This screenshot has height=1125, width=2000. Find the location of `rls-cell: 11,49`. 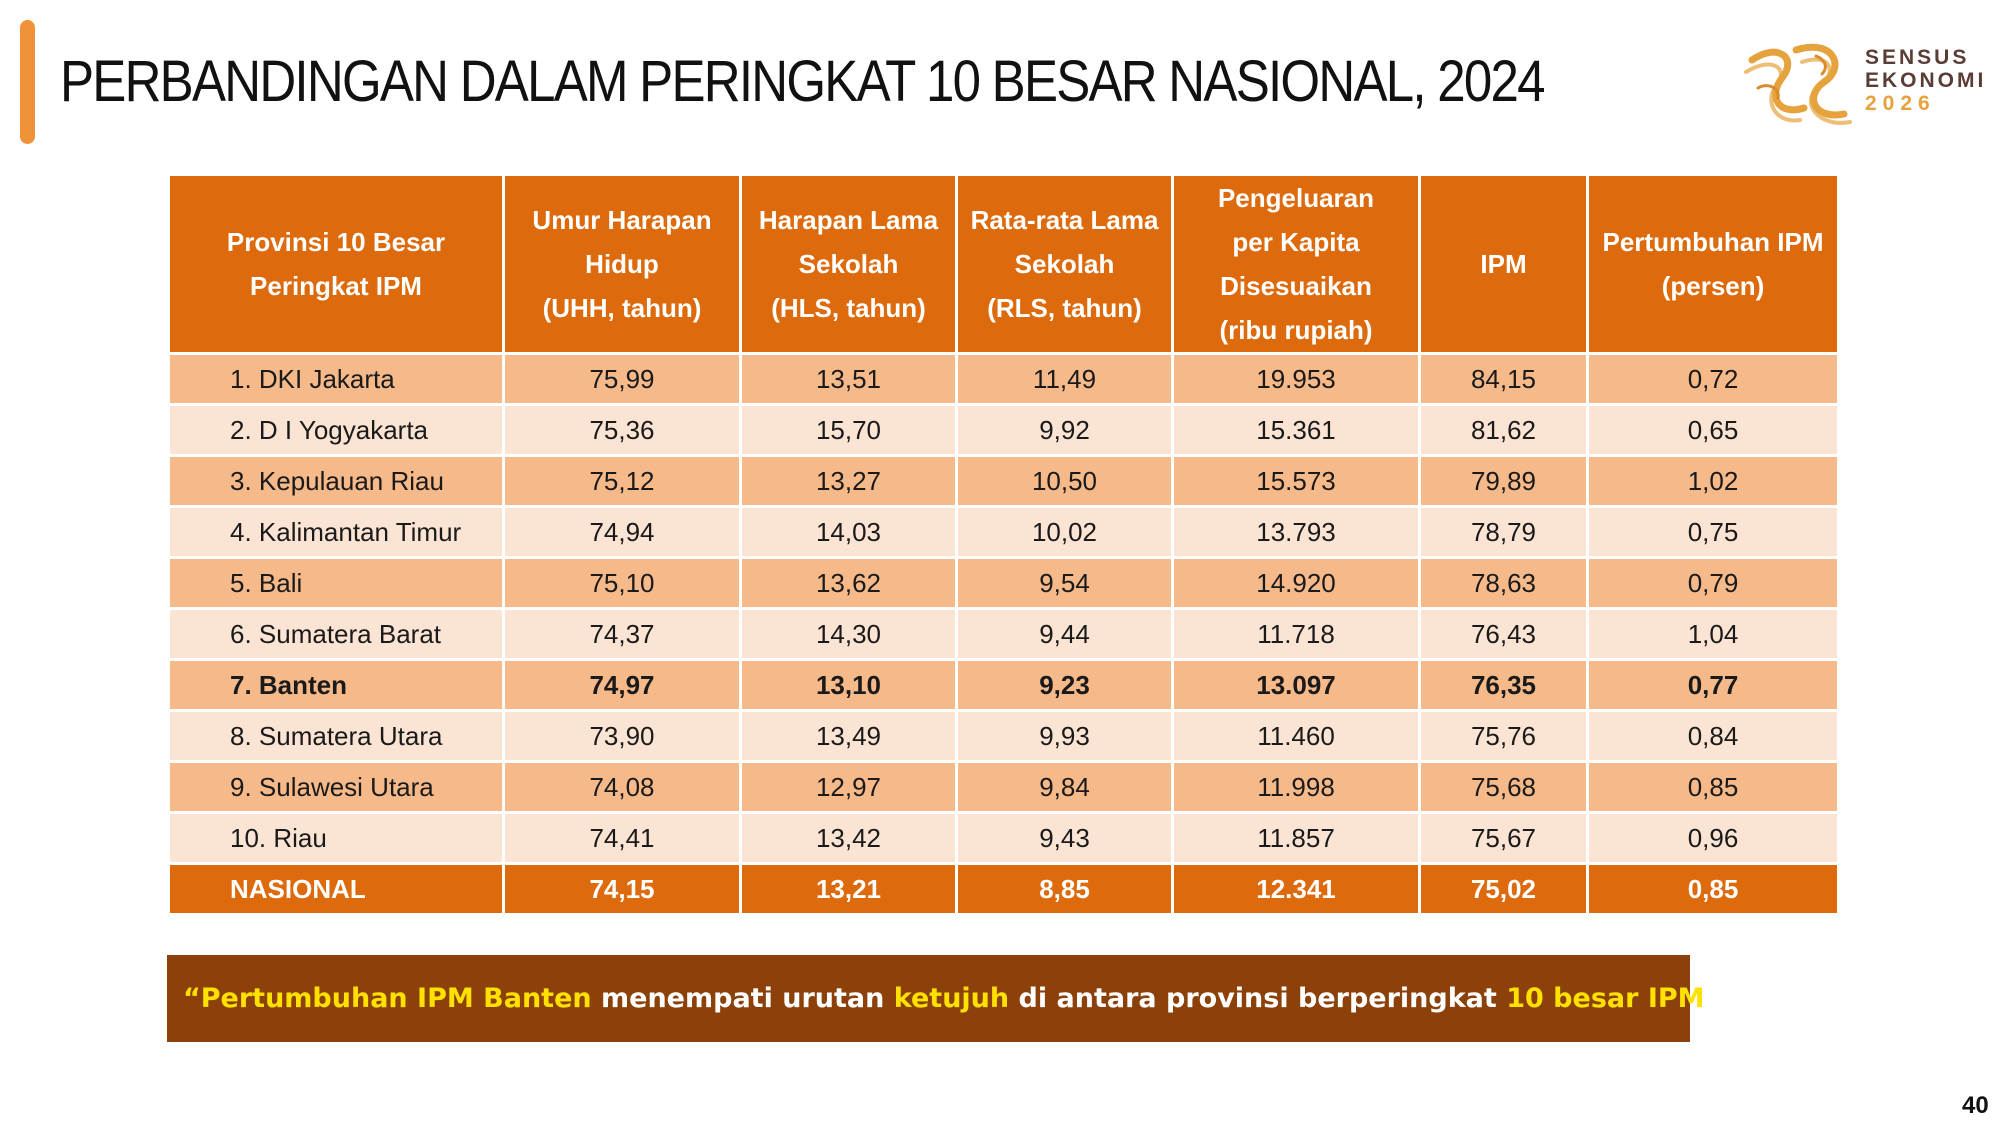

rls-cell: 11,49 is located at coordinates (1064, 379).